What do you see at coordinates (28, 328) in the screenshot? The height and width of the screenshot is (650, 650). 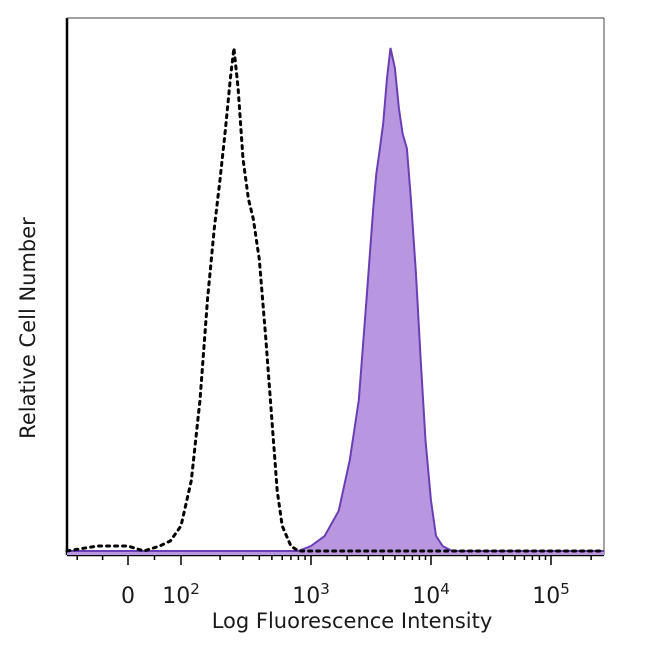 I see `y-axis-title: Relative Cell Number` at bounding box center [28, 328].